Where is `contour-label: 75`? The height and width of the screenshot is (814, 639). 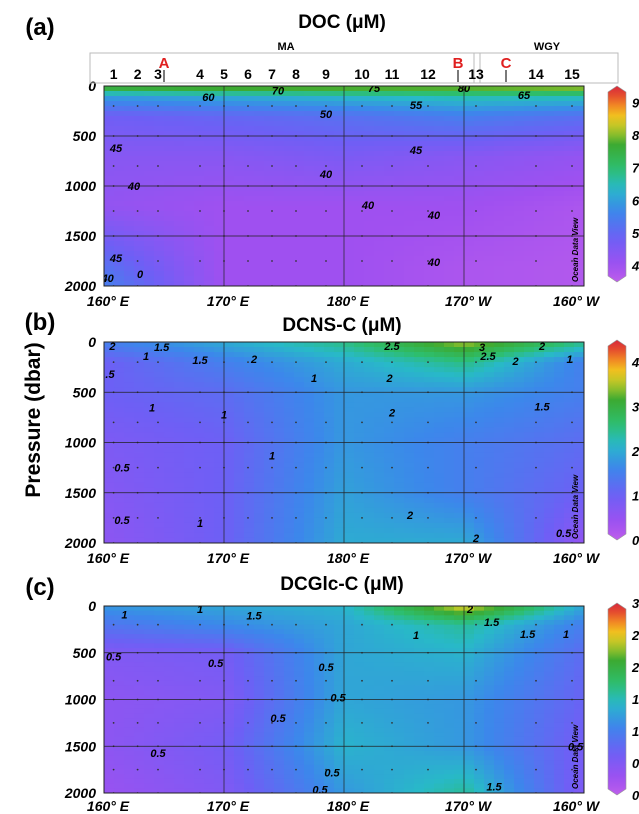
contour-label: 75 is located at coordinates (374, 89).